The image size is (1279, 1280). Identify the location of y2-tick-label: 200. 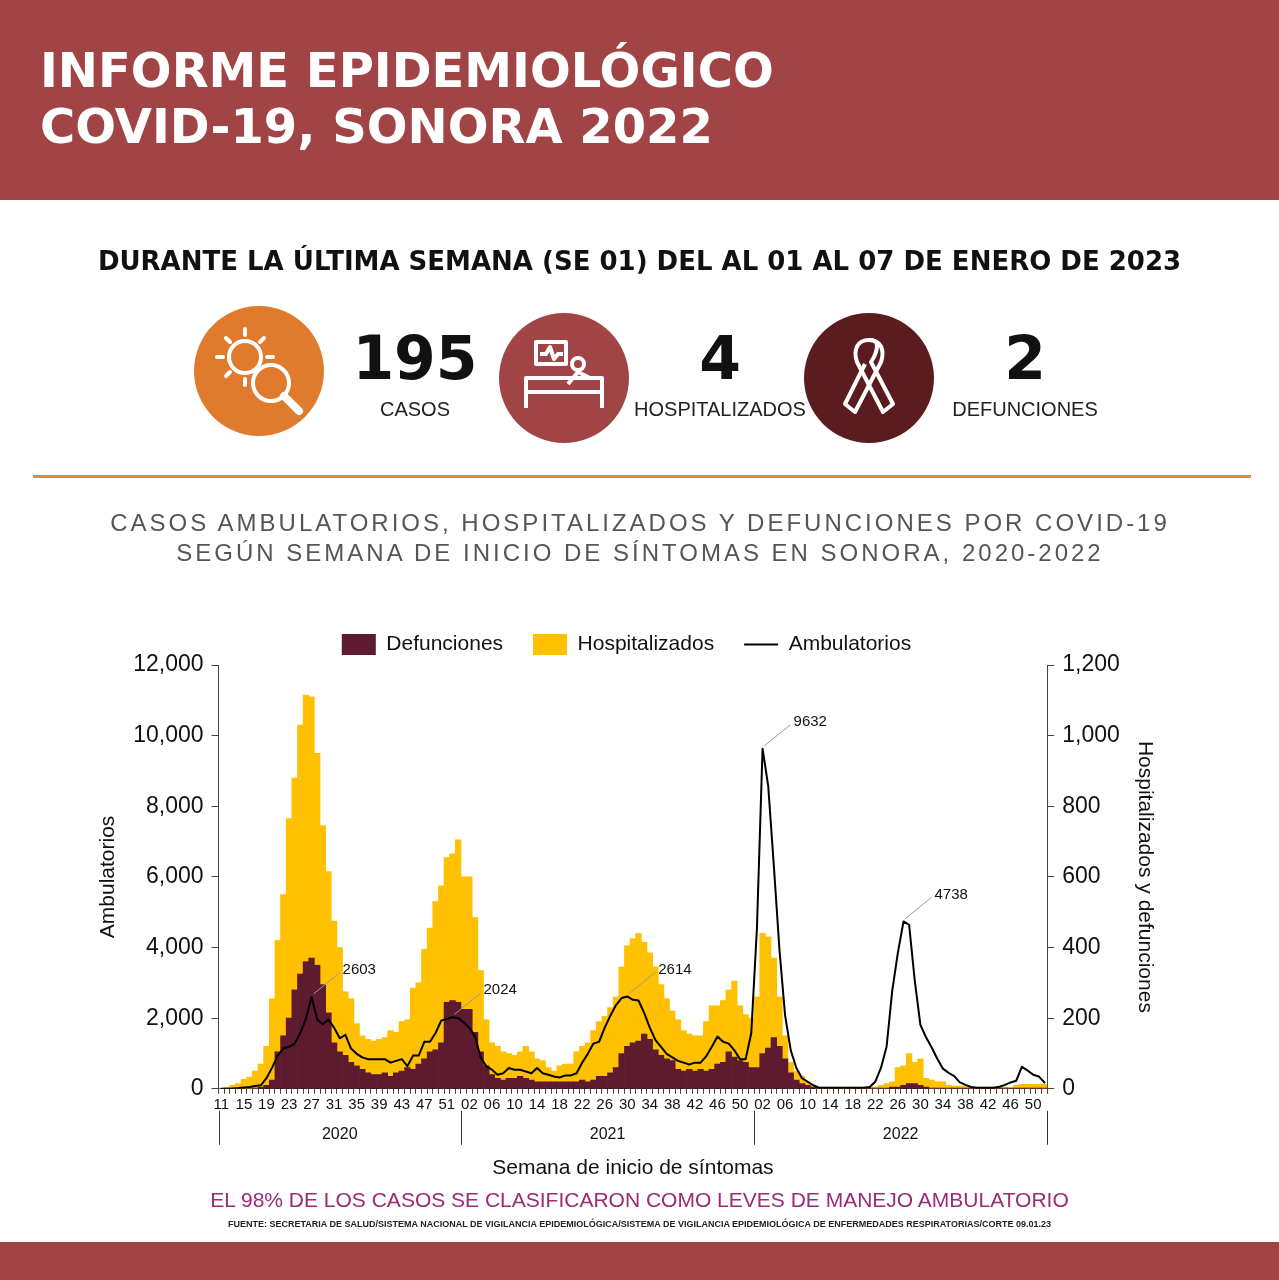
(1081, 1016).